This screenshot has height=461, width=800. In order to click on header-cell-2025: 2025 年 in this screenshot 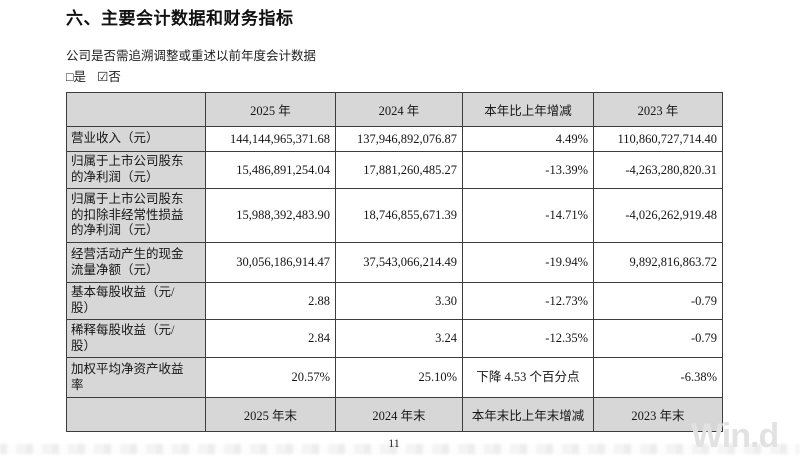, I will do `click(270, 109)`.